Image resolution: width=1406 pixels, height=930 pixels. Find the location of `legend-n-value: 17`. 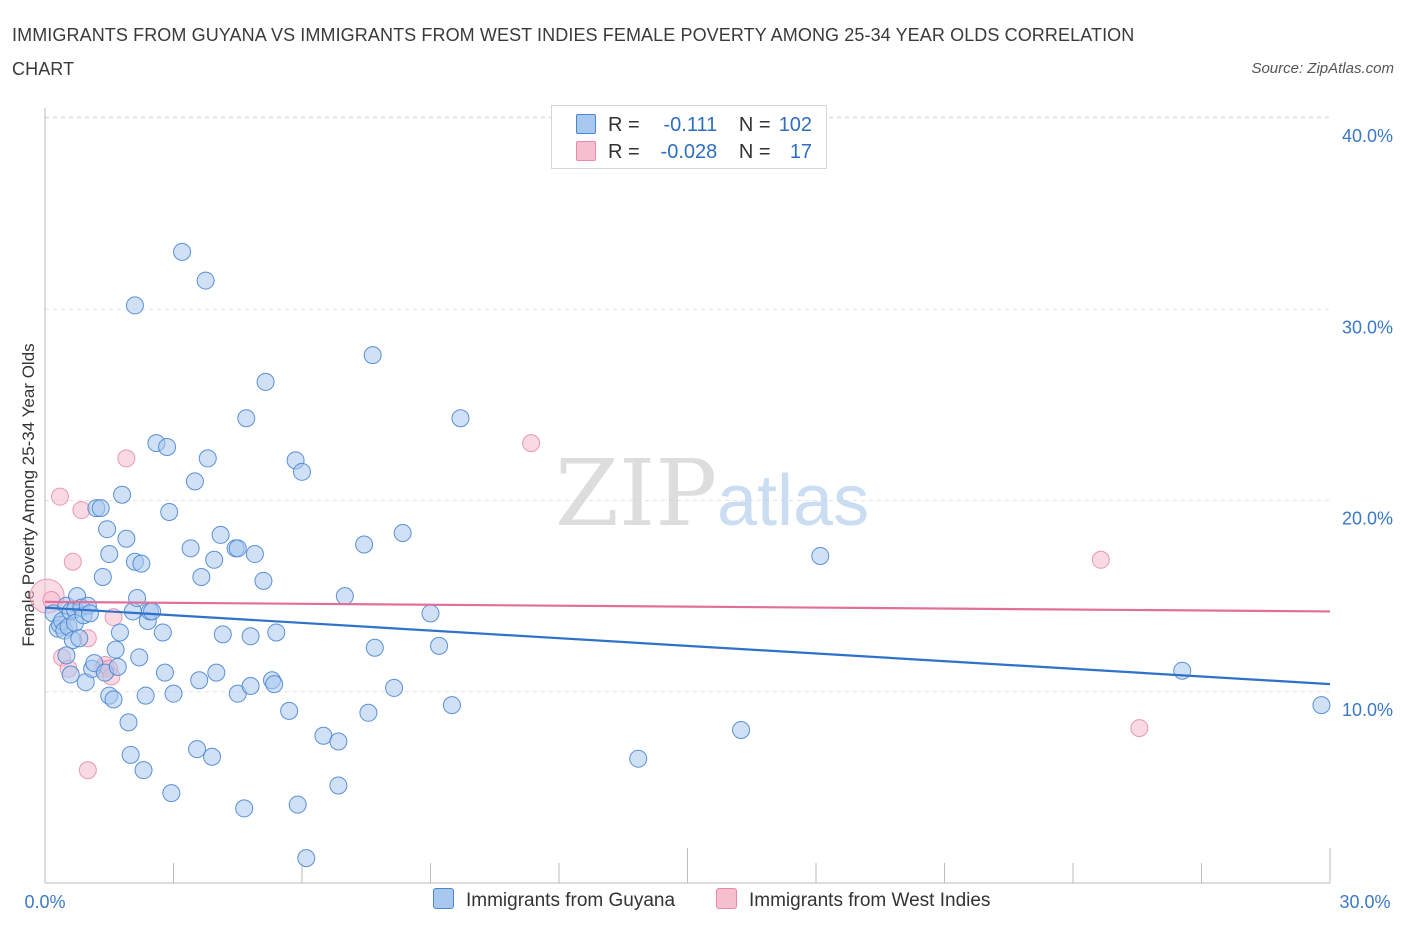

legend-n-value: 17 is located at coordinates (801, 152).